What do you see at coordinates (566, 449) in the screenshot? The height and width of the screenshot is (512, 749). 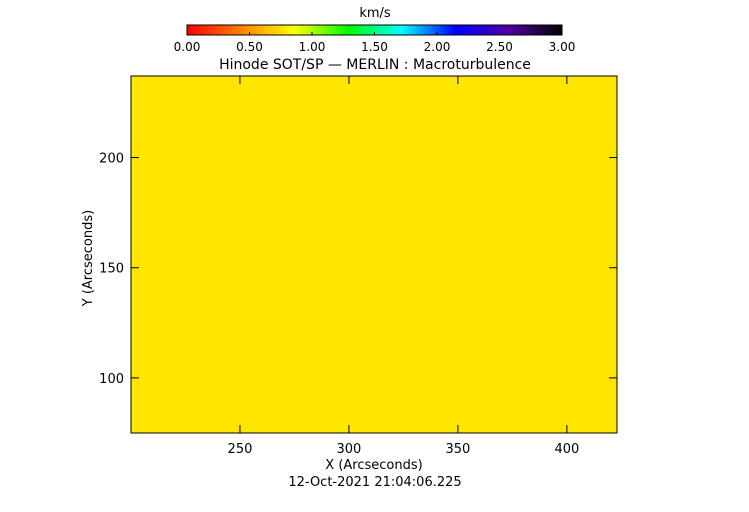 I see `x-tick-label: 400` at bounding box center [566, 449].